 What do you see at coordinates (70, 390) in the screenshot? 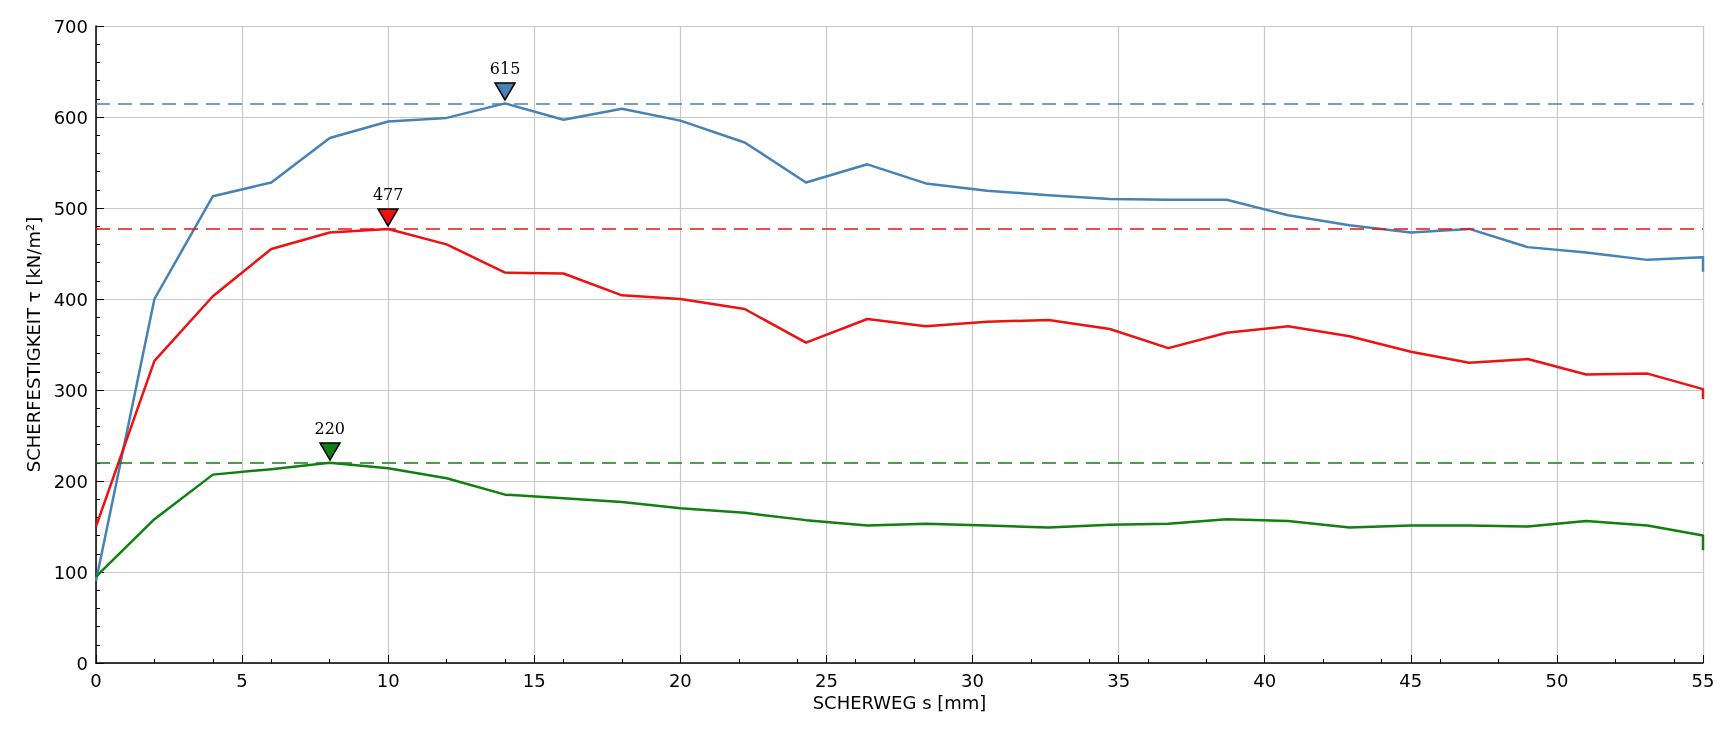
I see `y-tick-label: 300` at bounding box center [70, 390].